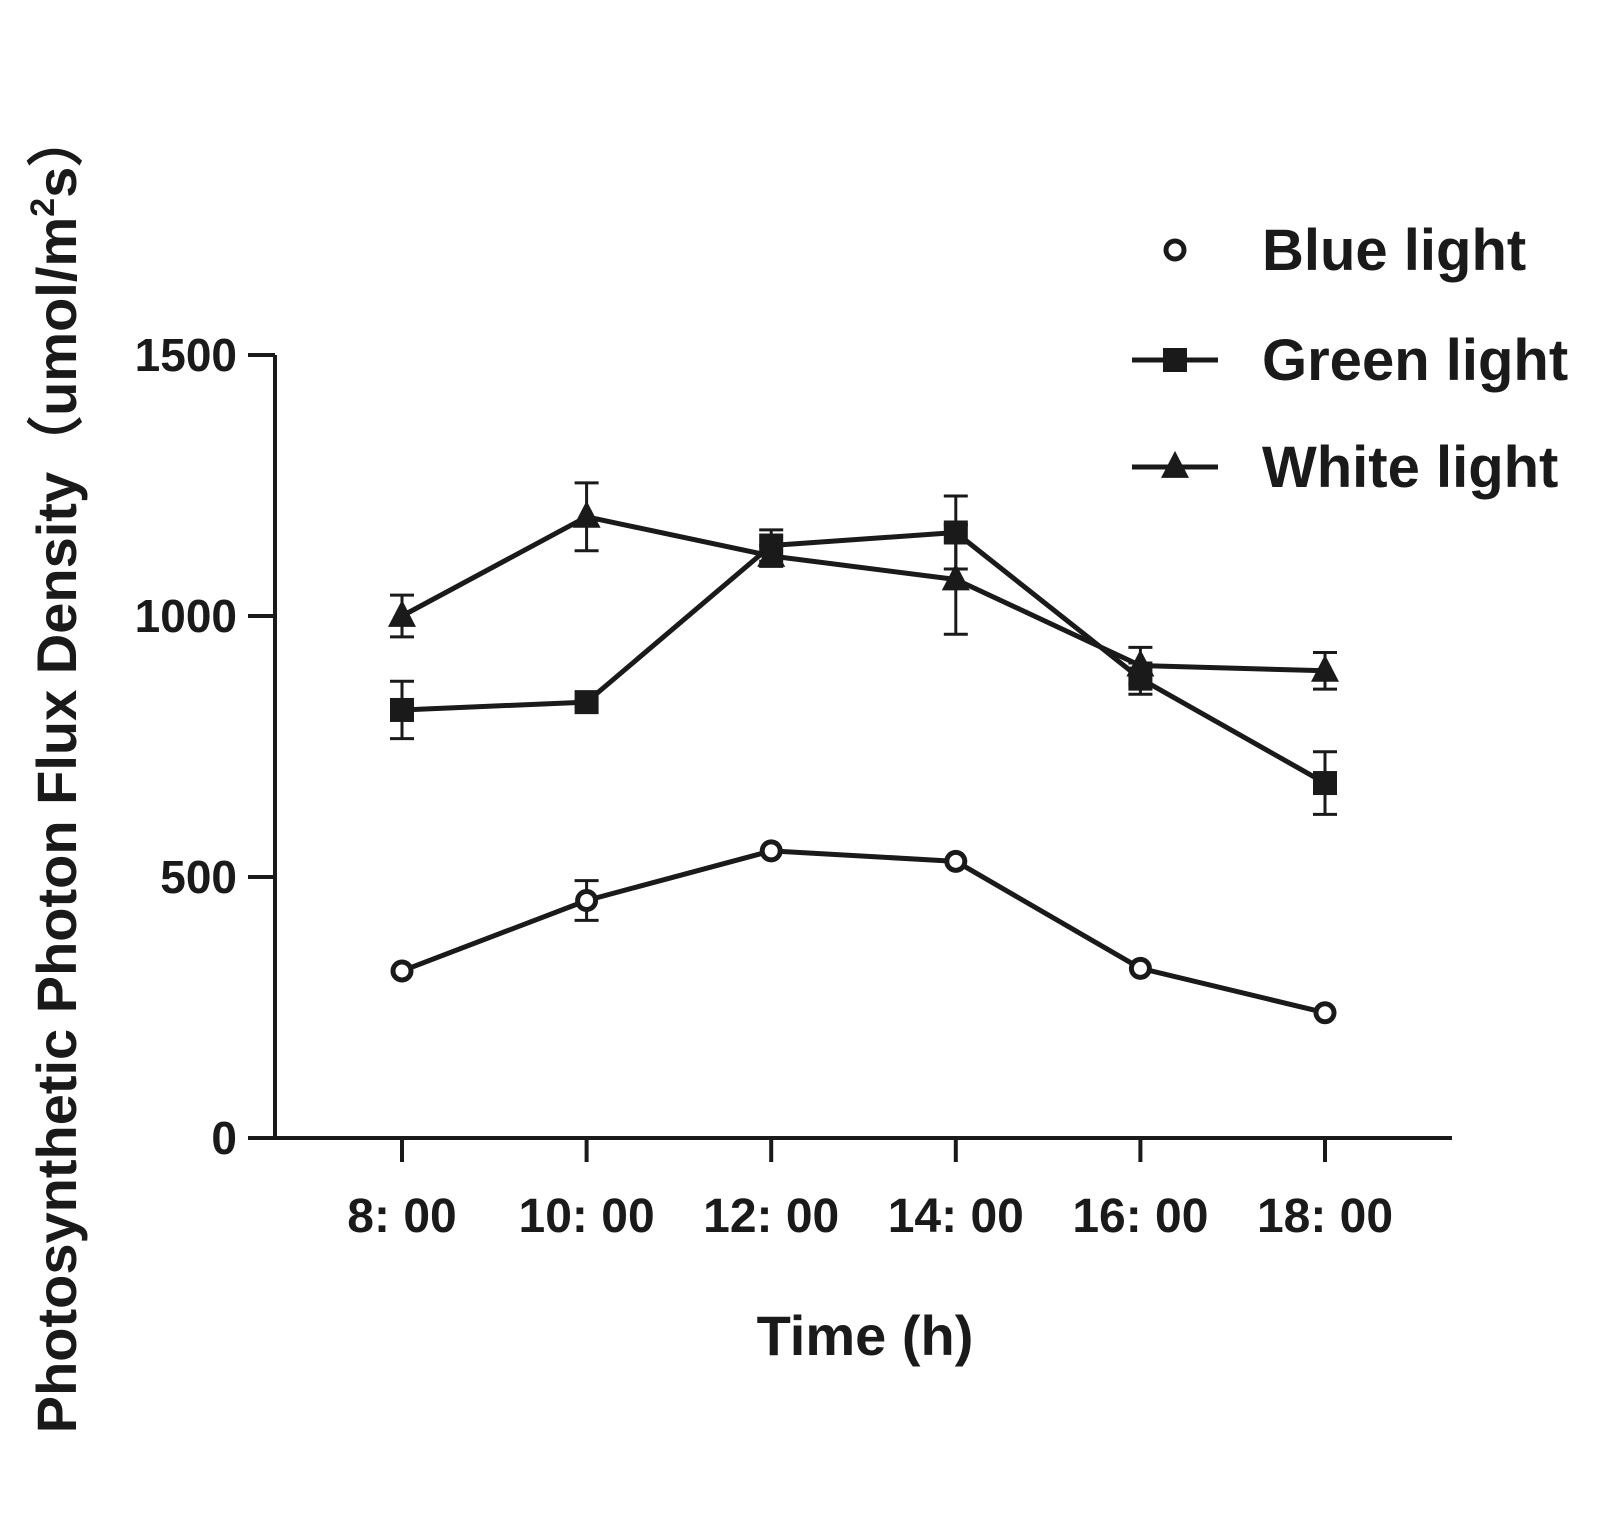 This screenshot has height=1520, width=1611. I want to click on legend-marker-green-light, so click(1175, 360).